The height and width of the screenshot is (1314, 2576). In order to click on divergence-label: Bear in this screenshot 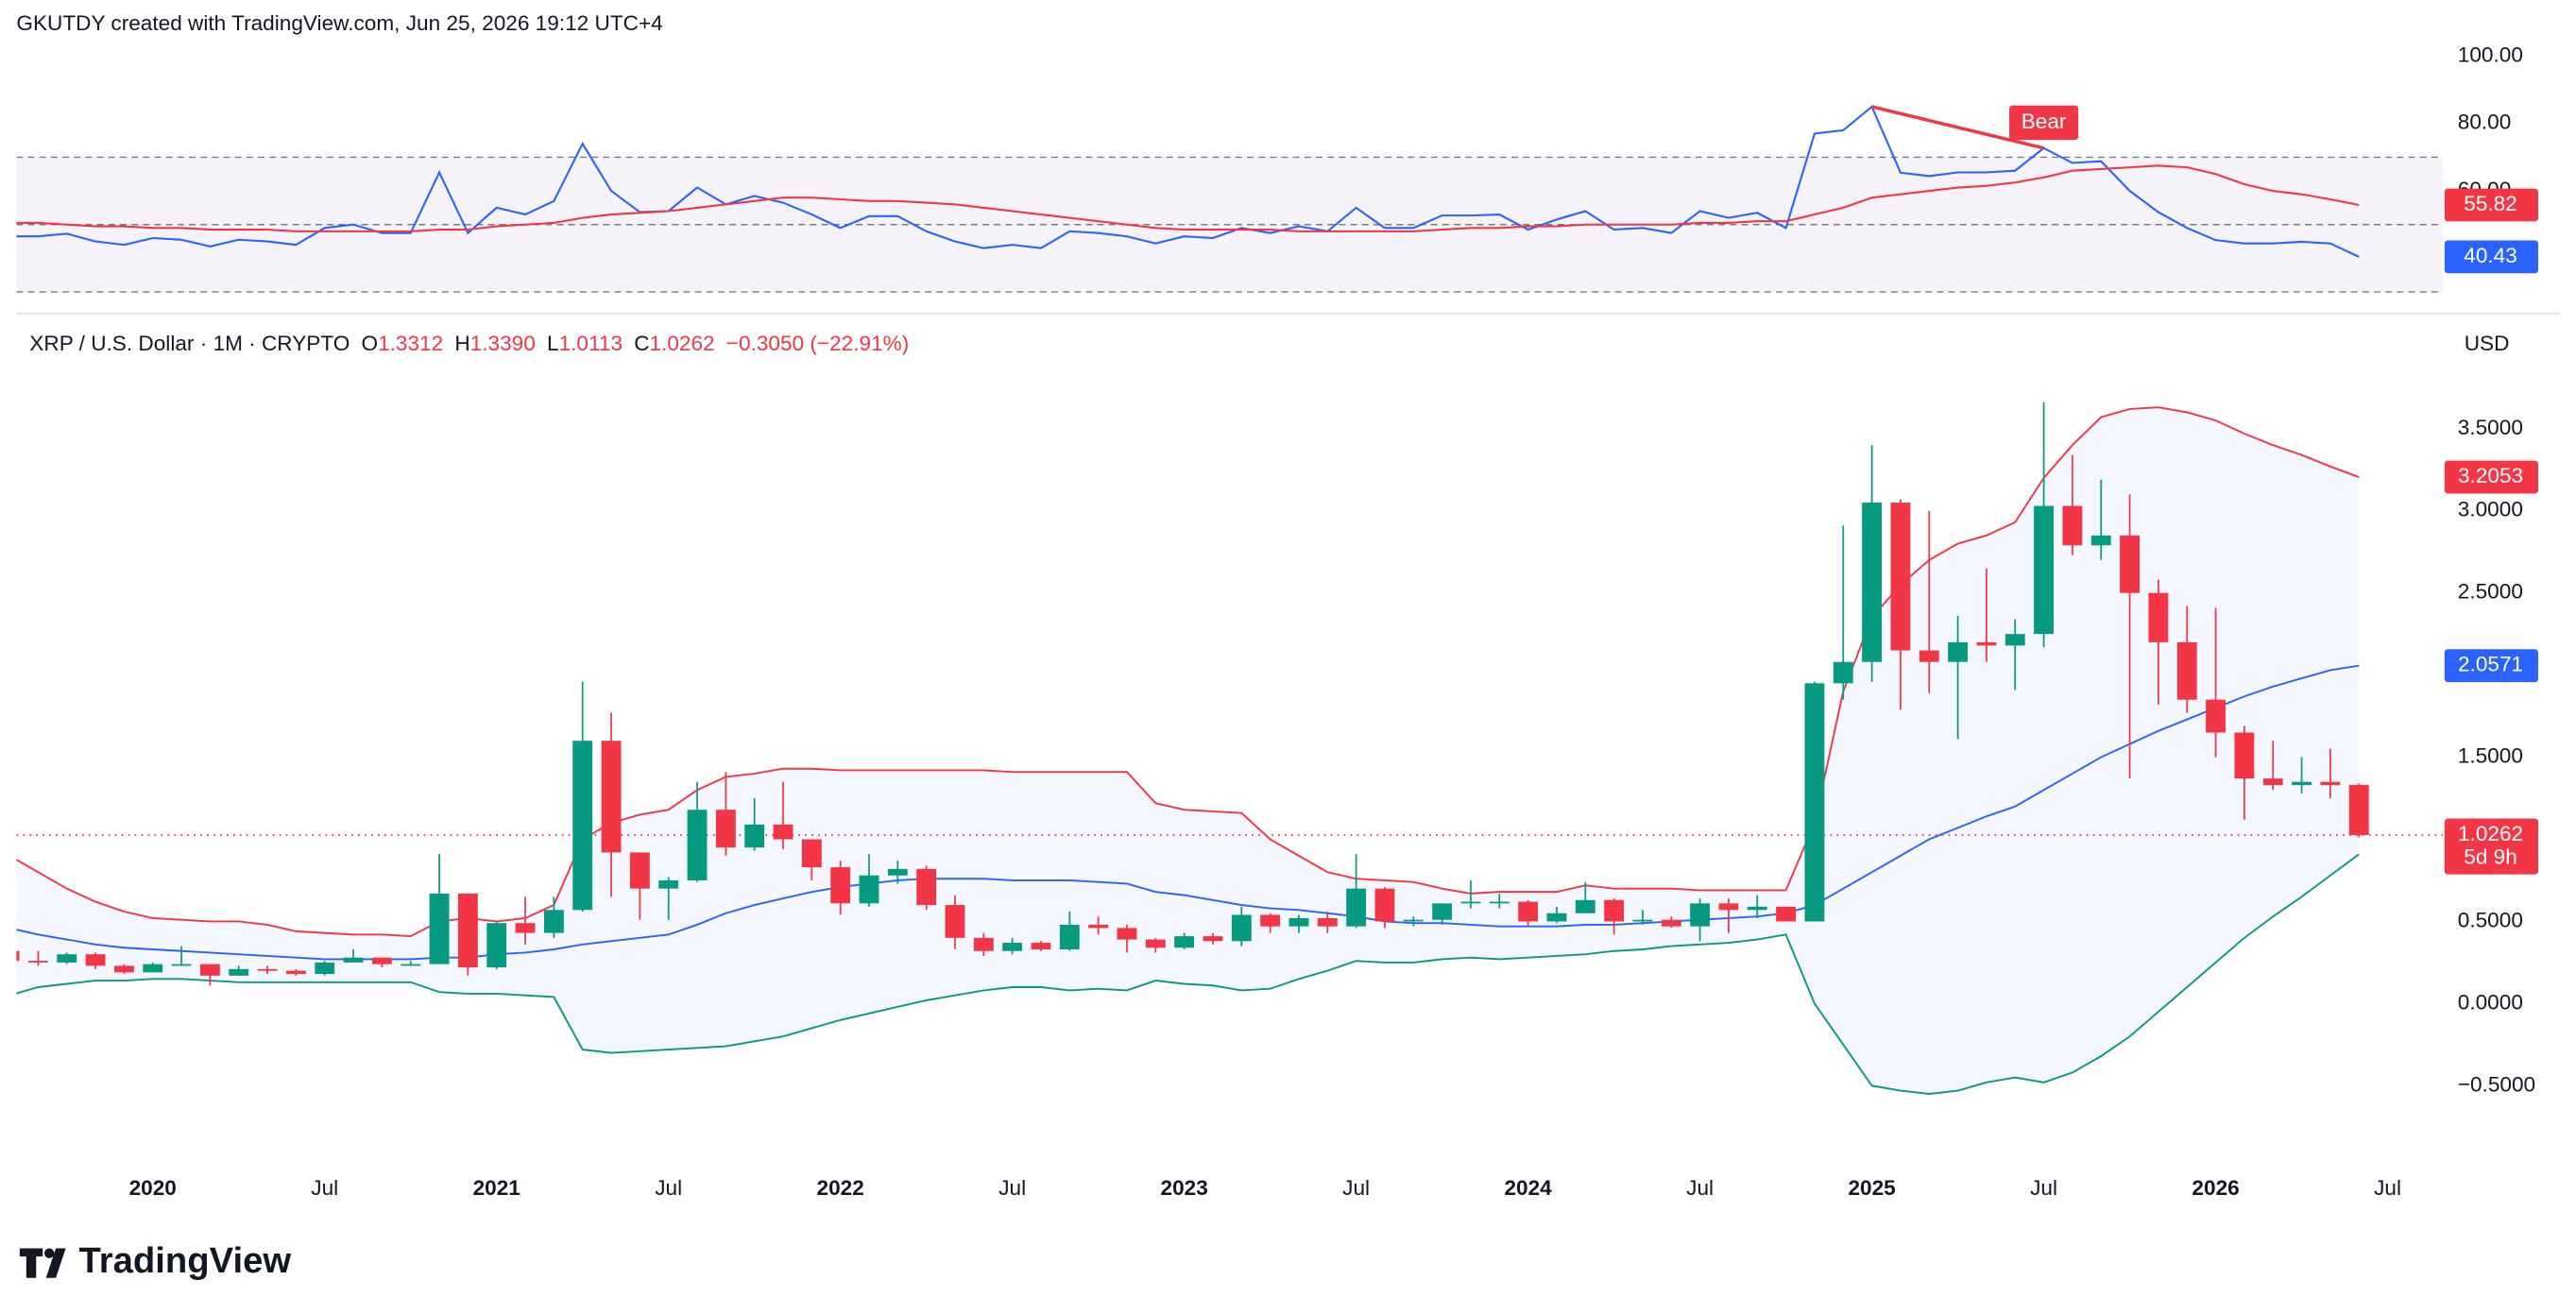, I will do `click(2044, 121)`.